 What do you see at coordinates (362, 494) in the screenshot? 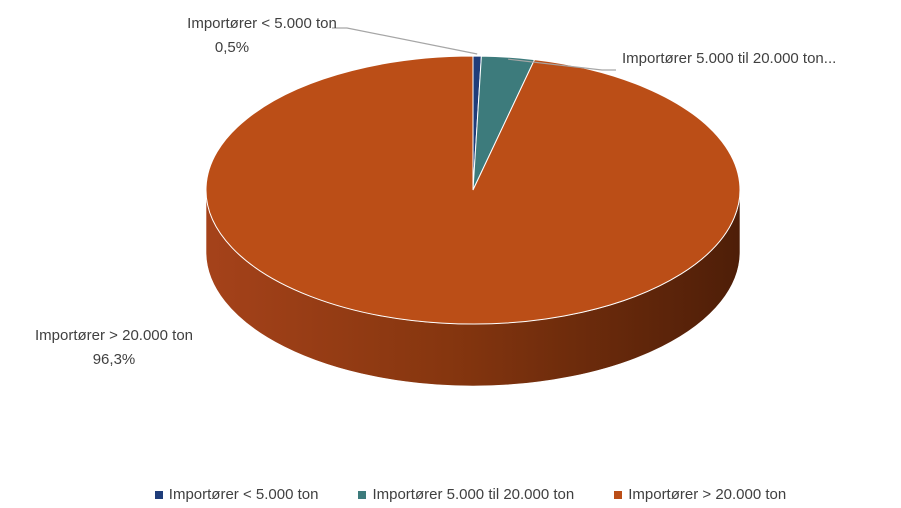
I see `legend-swatch-medium-importers` at bounding box center [362, 494].